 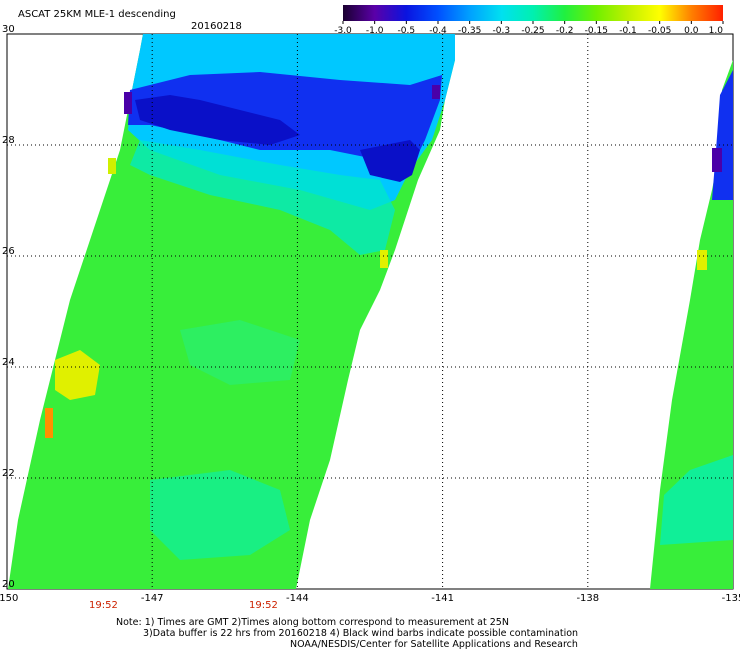 I want to click on y-tick-label: 24, so click(x=8, y=362).